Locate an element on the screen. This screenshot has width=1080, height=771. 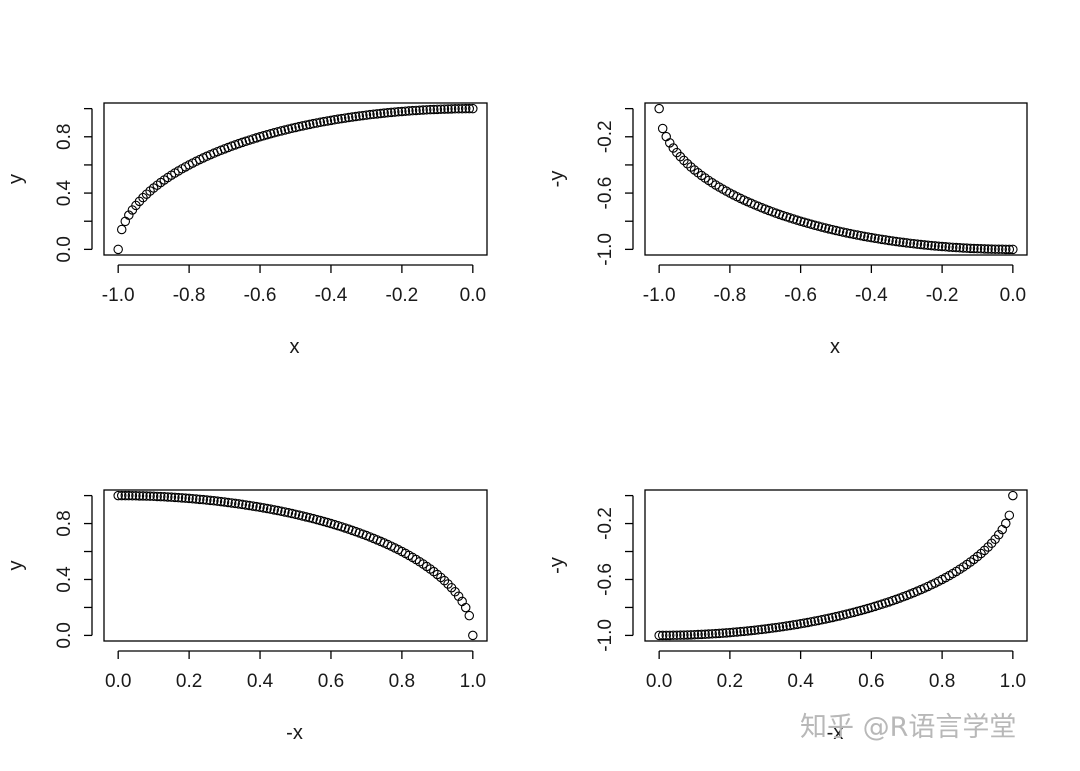
y-tick-label: -0.6 is located at coordinates (605, 579).